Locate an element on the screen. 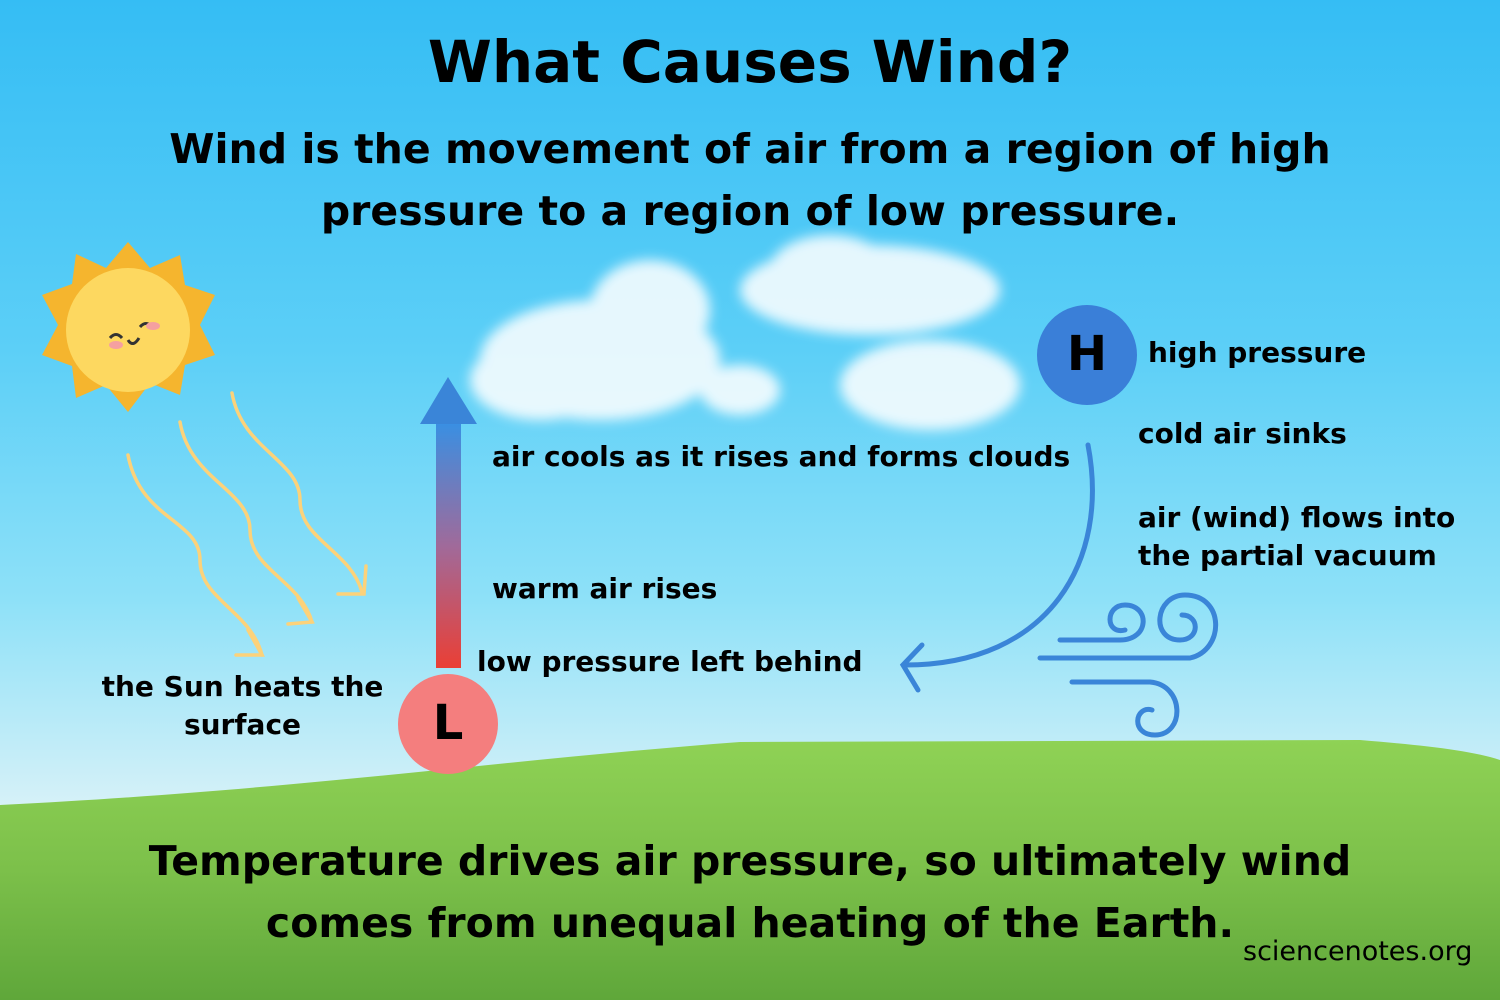 Image resolution: width=1500 pixels, height=1000 pixels. cloud-icon is located at coordinates (745, 332).